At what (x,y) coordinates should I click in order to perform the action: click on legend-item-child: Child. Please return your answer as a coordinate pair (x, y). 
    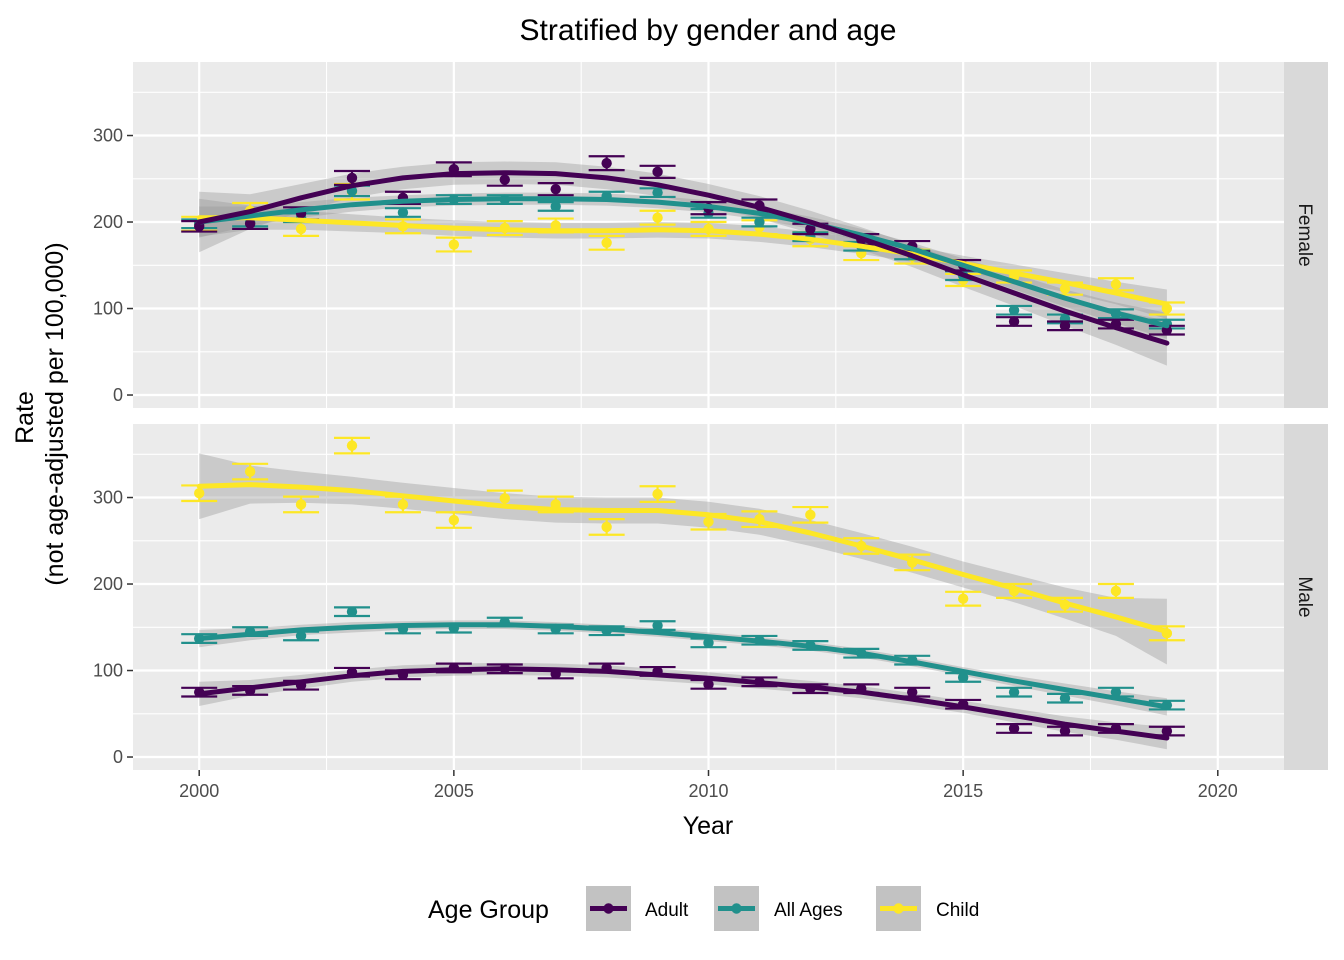
    Looking at the image, I should click on (927, 908).